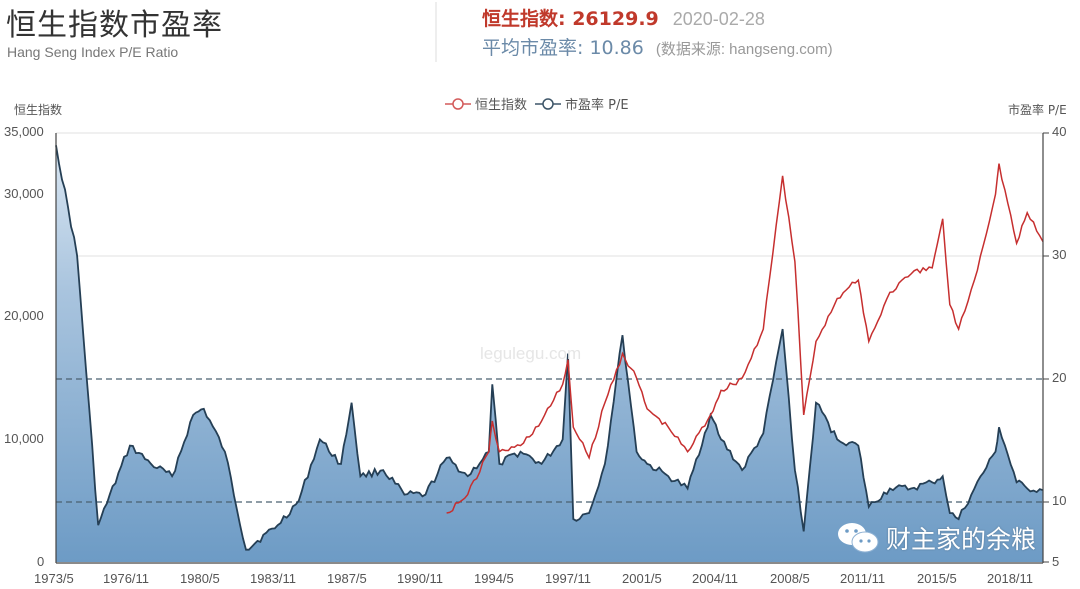  I want to click on x-tick: 1987/5, so click(347, 578).